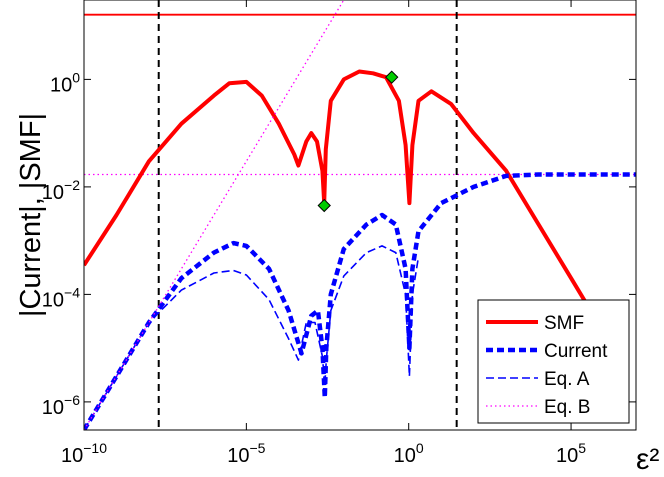  What do you see at coordinates (61, 405) in the screenshot?
I see `y-tick-label-0: 10⁻⁶` at bounding box center [61, 405].